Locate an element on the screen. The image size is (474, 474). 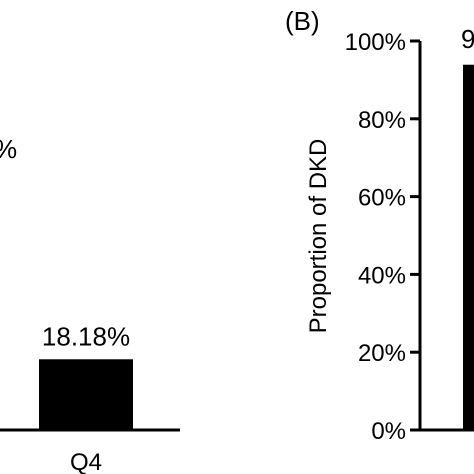
panel-b-data-label: 9 is located at coordinates (467, 39).